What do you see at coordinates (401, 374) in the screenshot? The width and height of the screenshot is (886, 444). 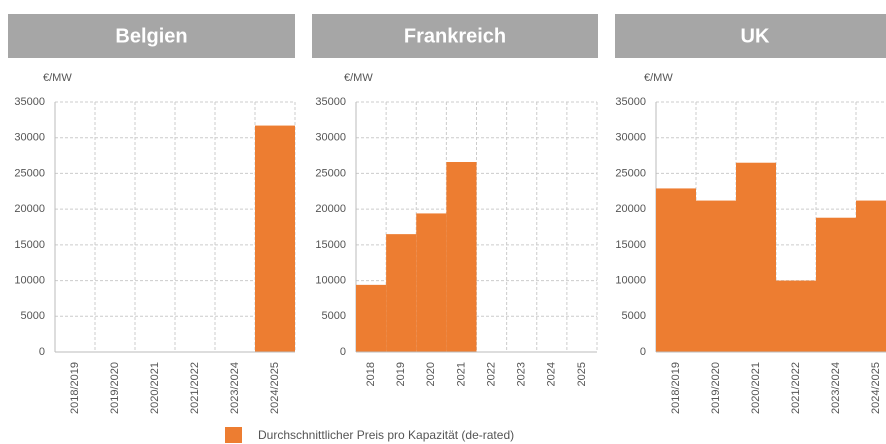 I see `x-tick-label: 2019` at bounding box center [401, 374].